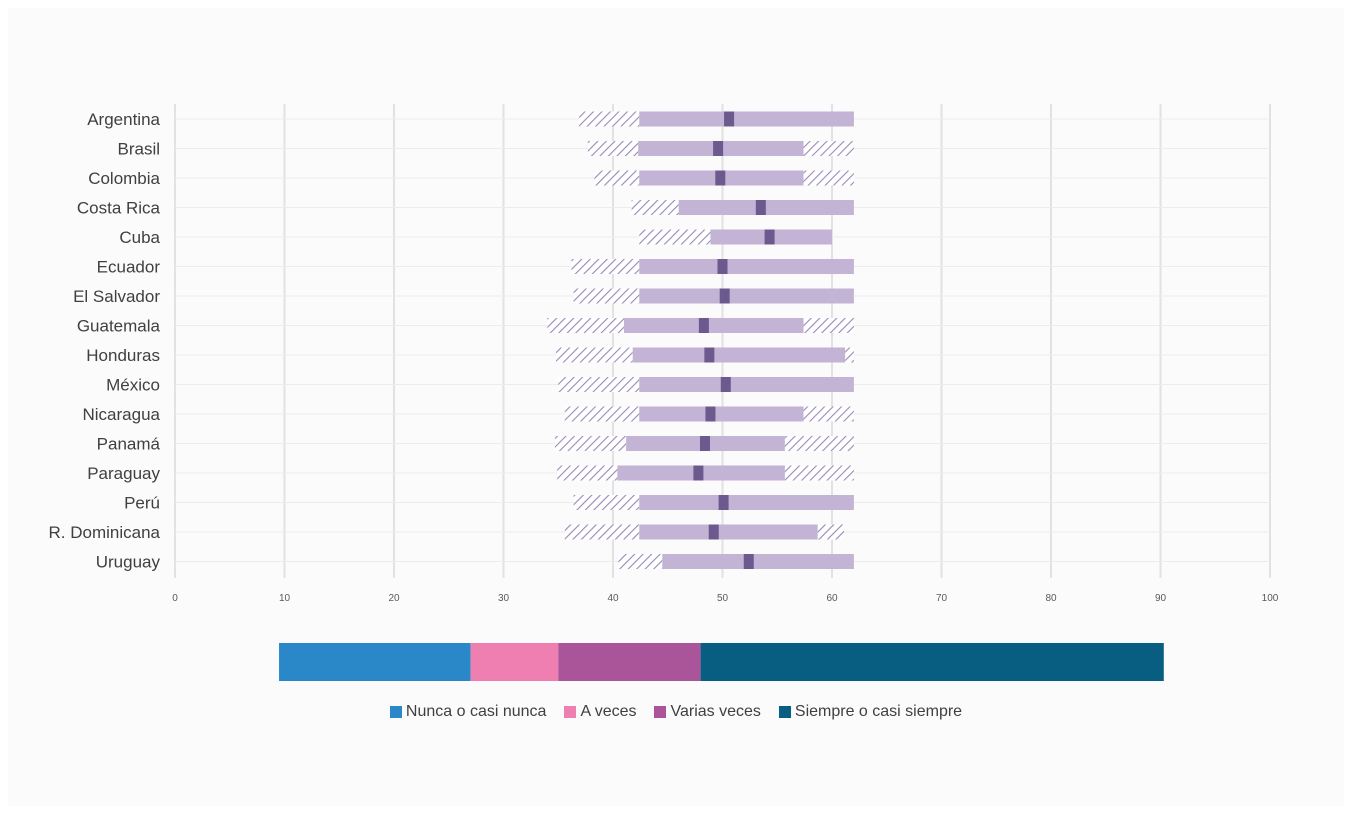  What do you see at coordinates (700, 340) in the screenshot?
I see `bars` at bounding box center [700, 340].